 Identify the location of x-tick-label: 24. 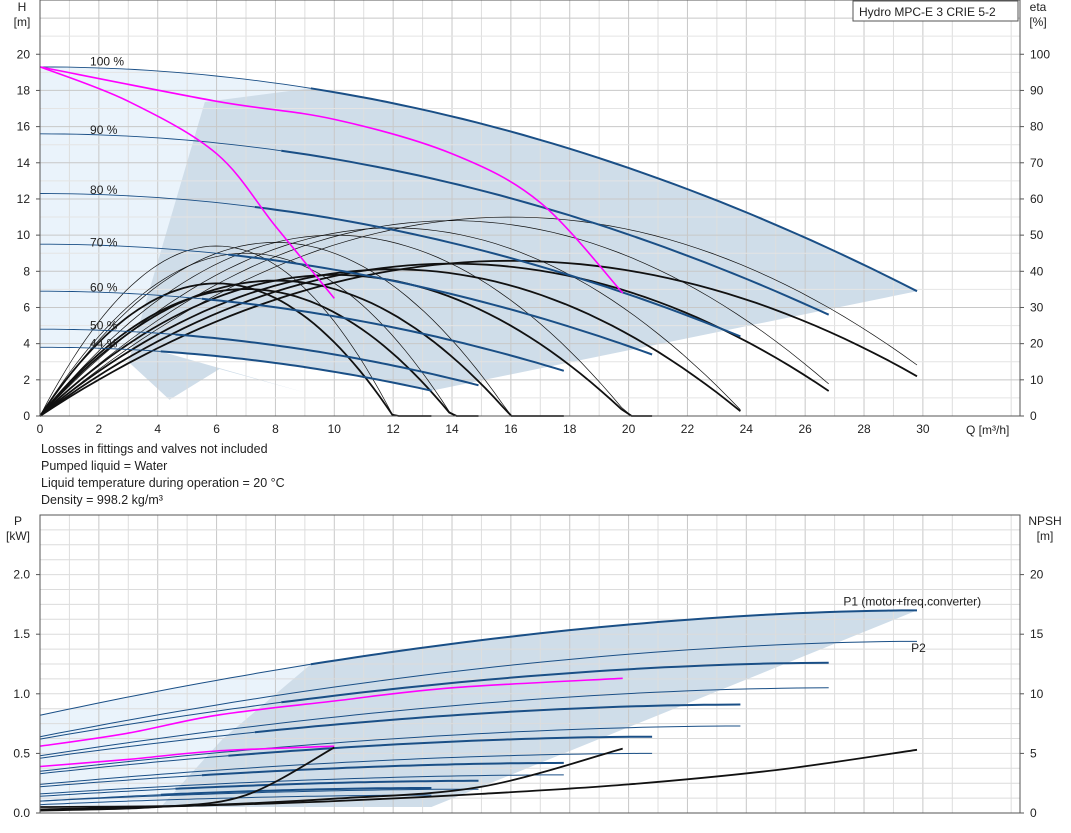
(747, 429).